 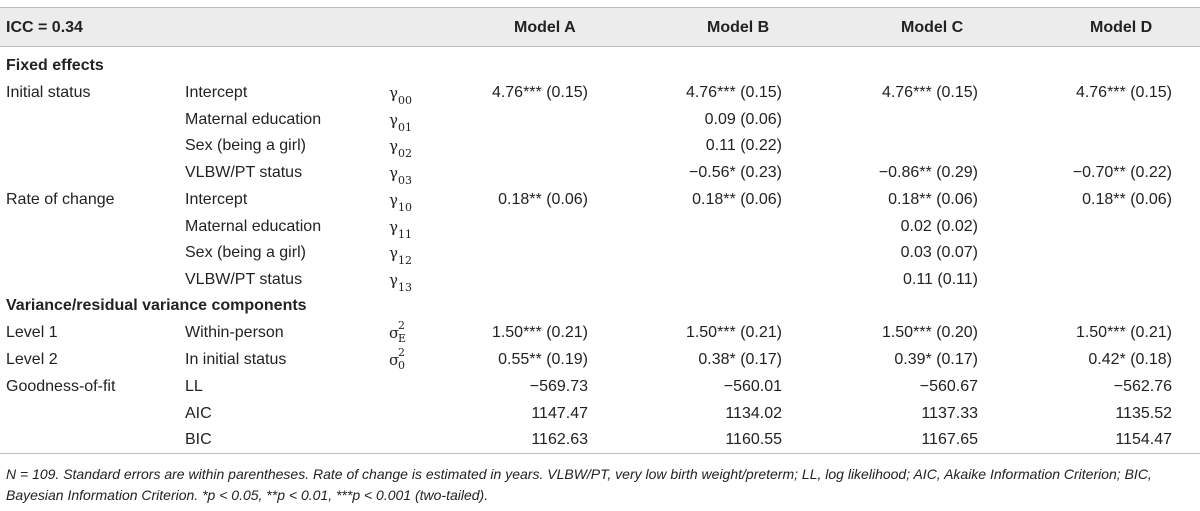 I want to click on value-cell: 1167.65, so click(x=949, y=439).